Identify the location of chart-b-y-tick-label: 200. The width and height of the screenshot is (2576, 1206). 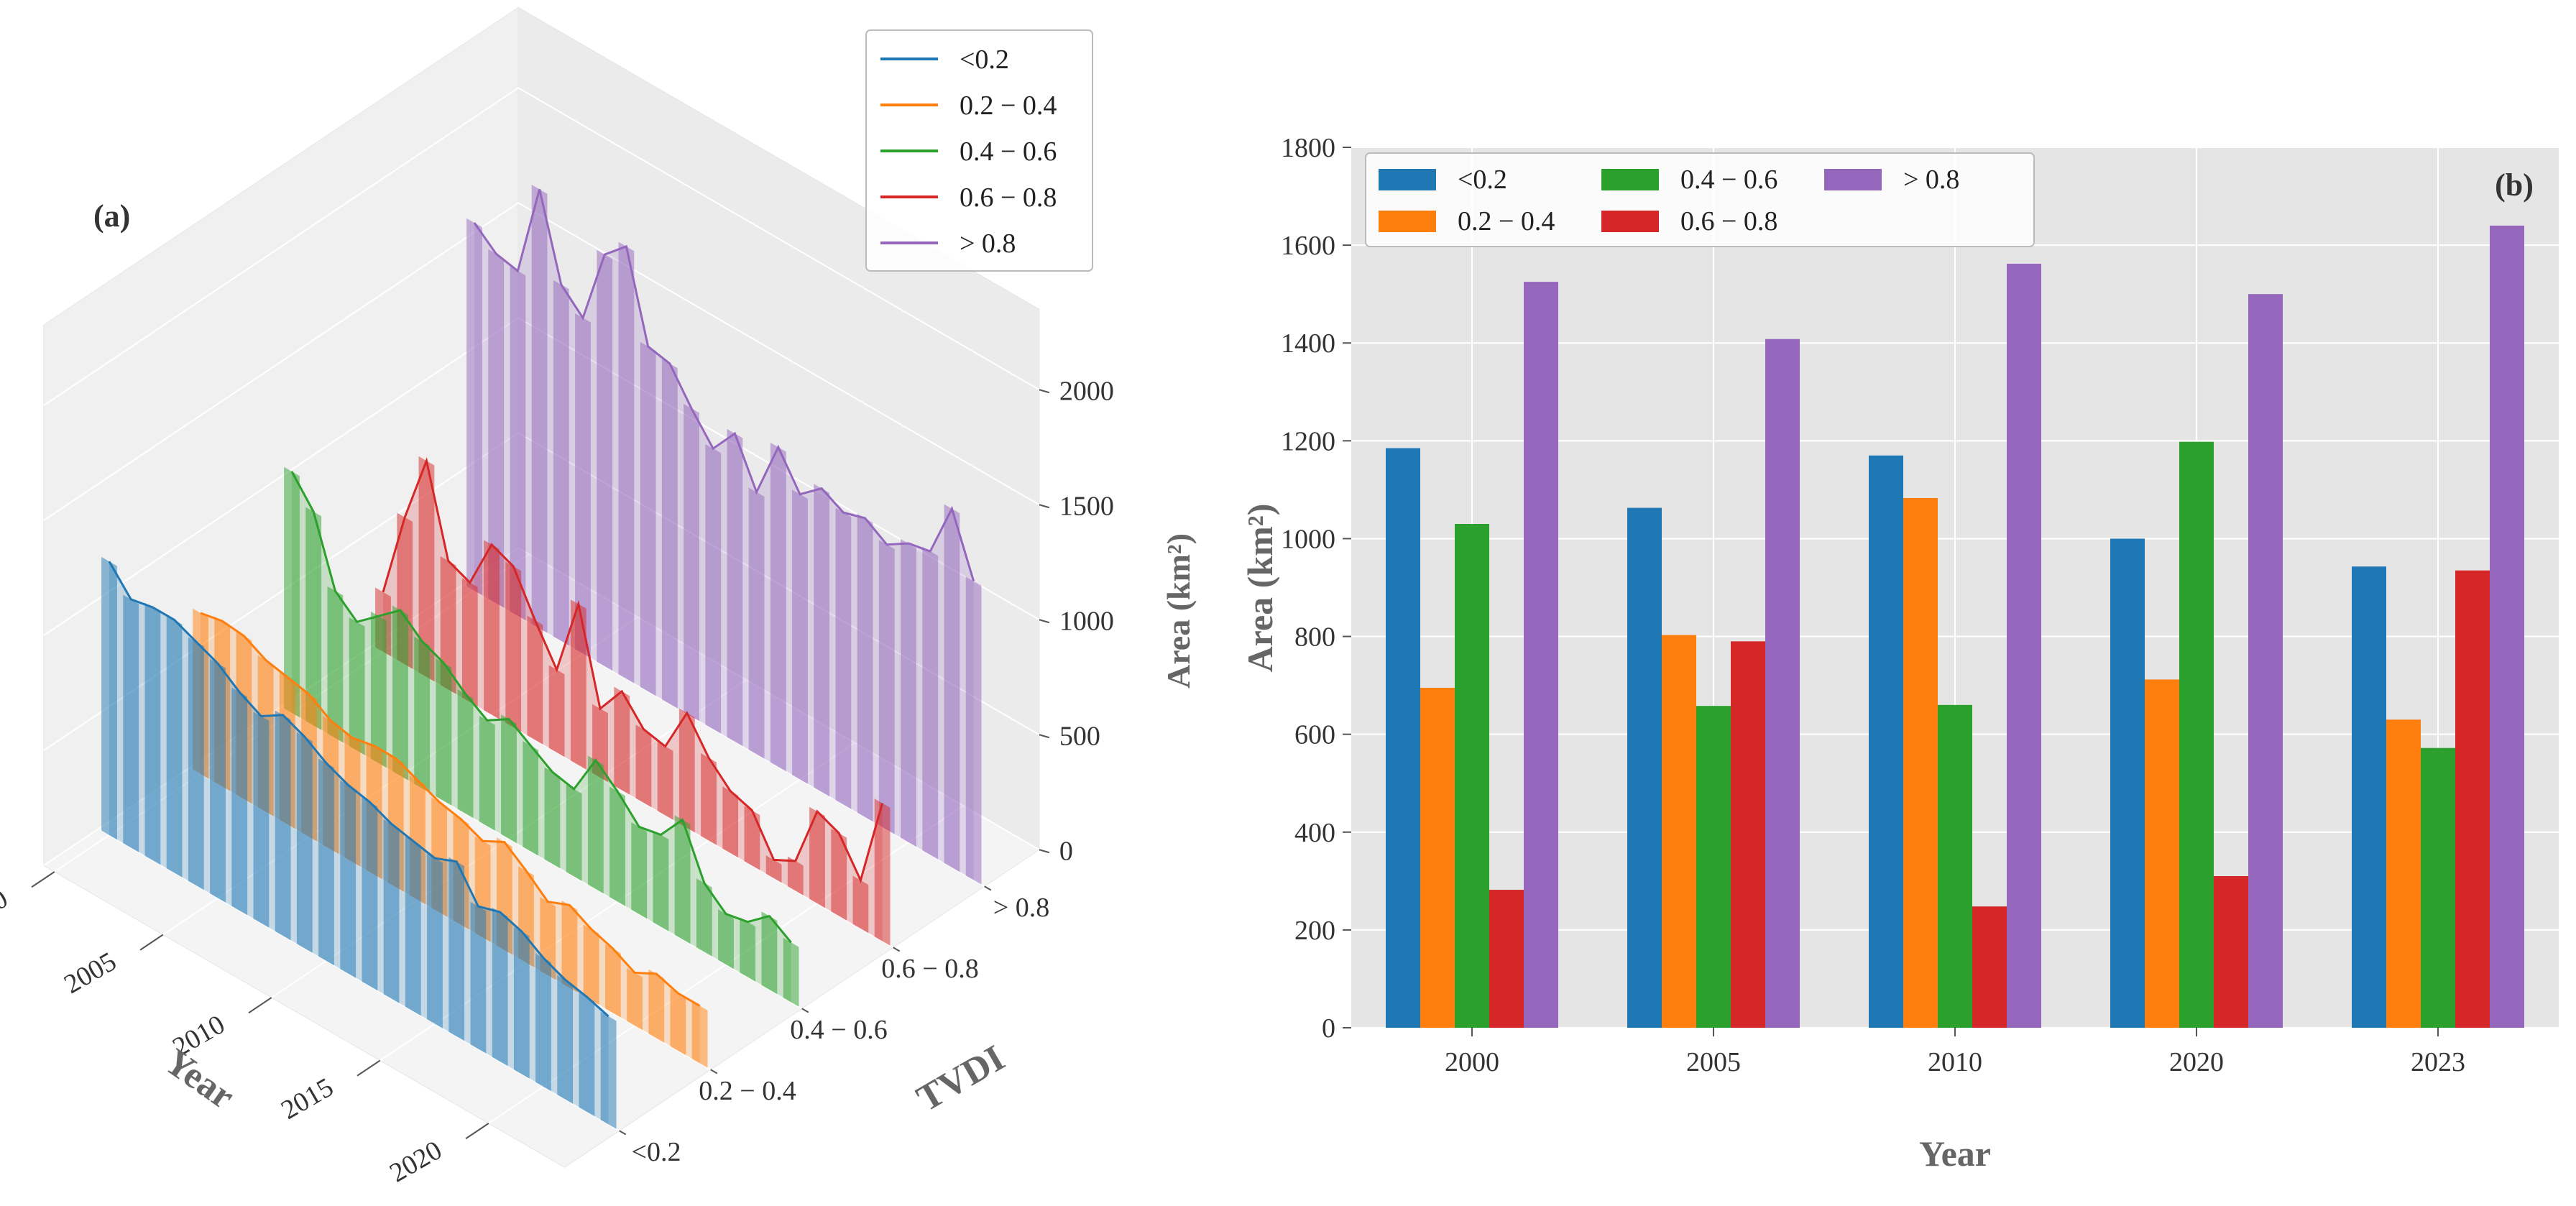
(1314, 931).